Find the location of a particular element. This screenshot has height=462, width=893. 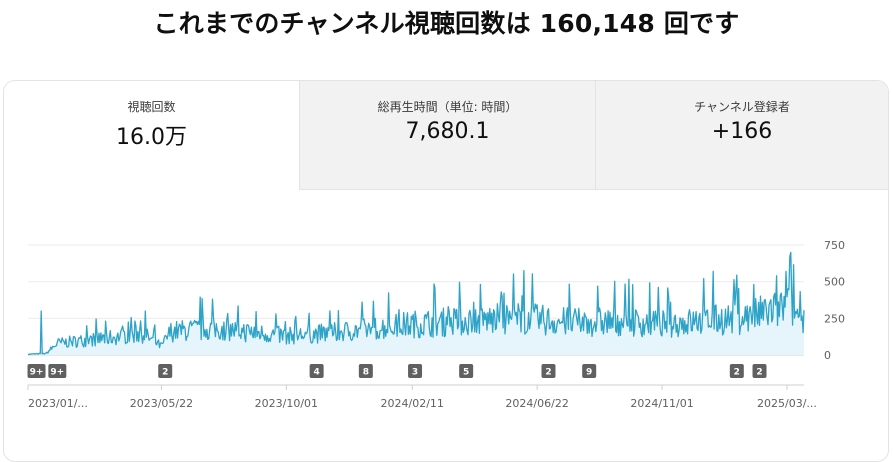

y-tick-label: 500 is located at coordinates (834, 282).